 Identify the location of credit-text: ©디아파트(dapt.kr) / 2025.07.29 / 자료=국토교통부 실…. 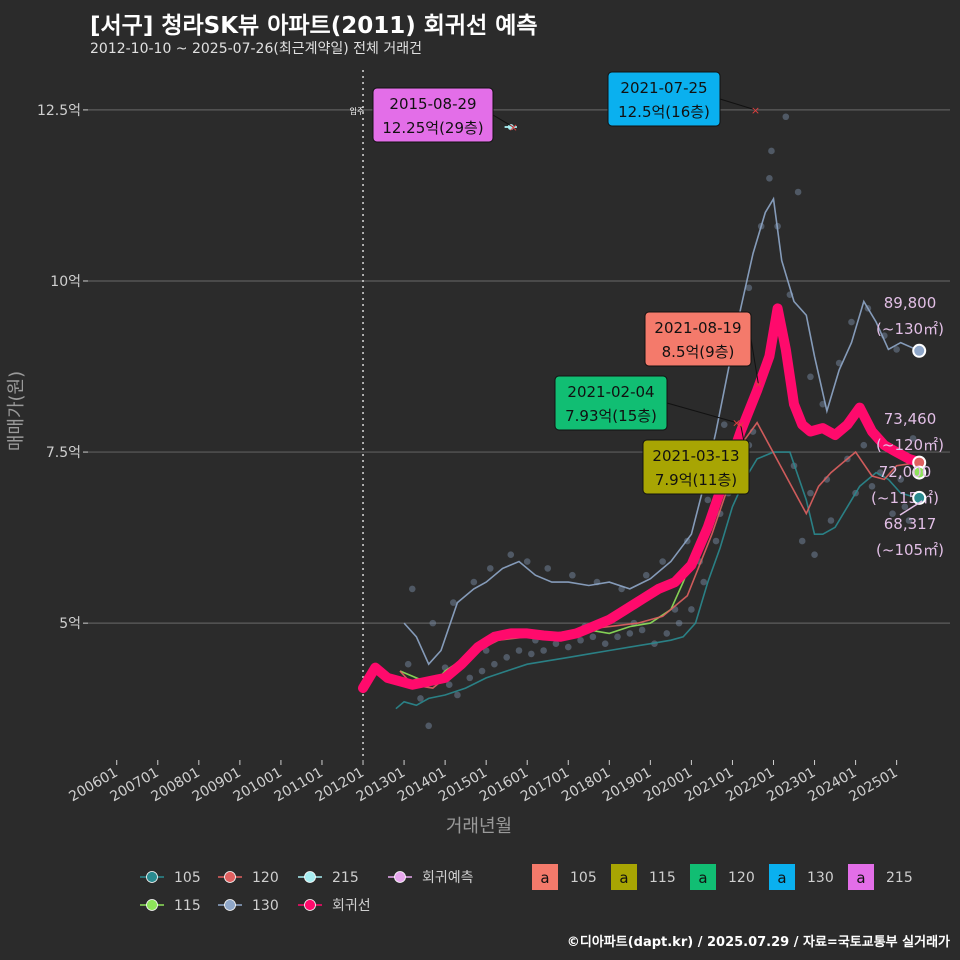
(758, 942).